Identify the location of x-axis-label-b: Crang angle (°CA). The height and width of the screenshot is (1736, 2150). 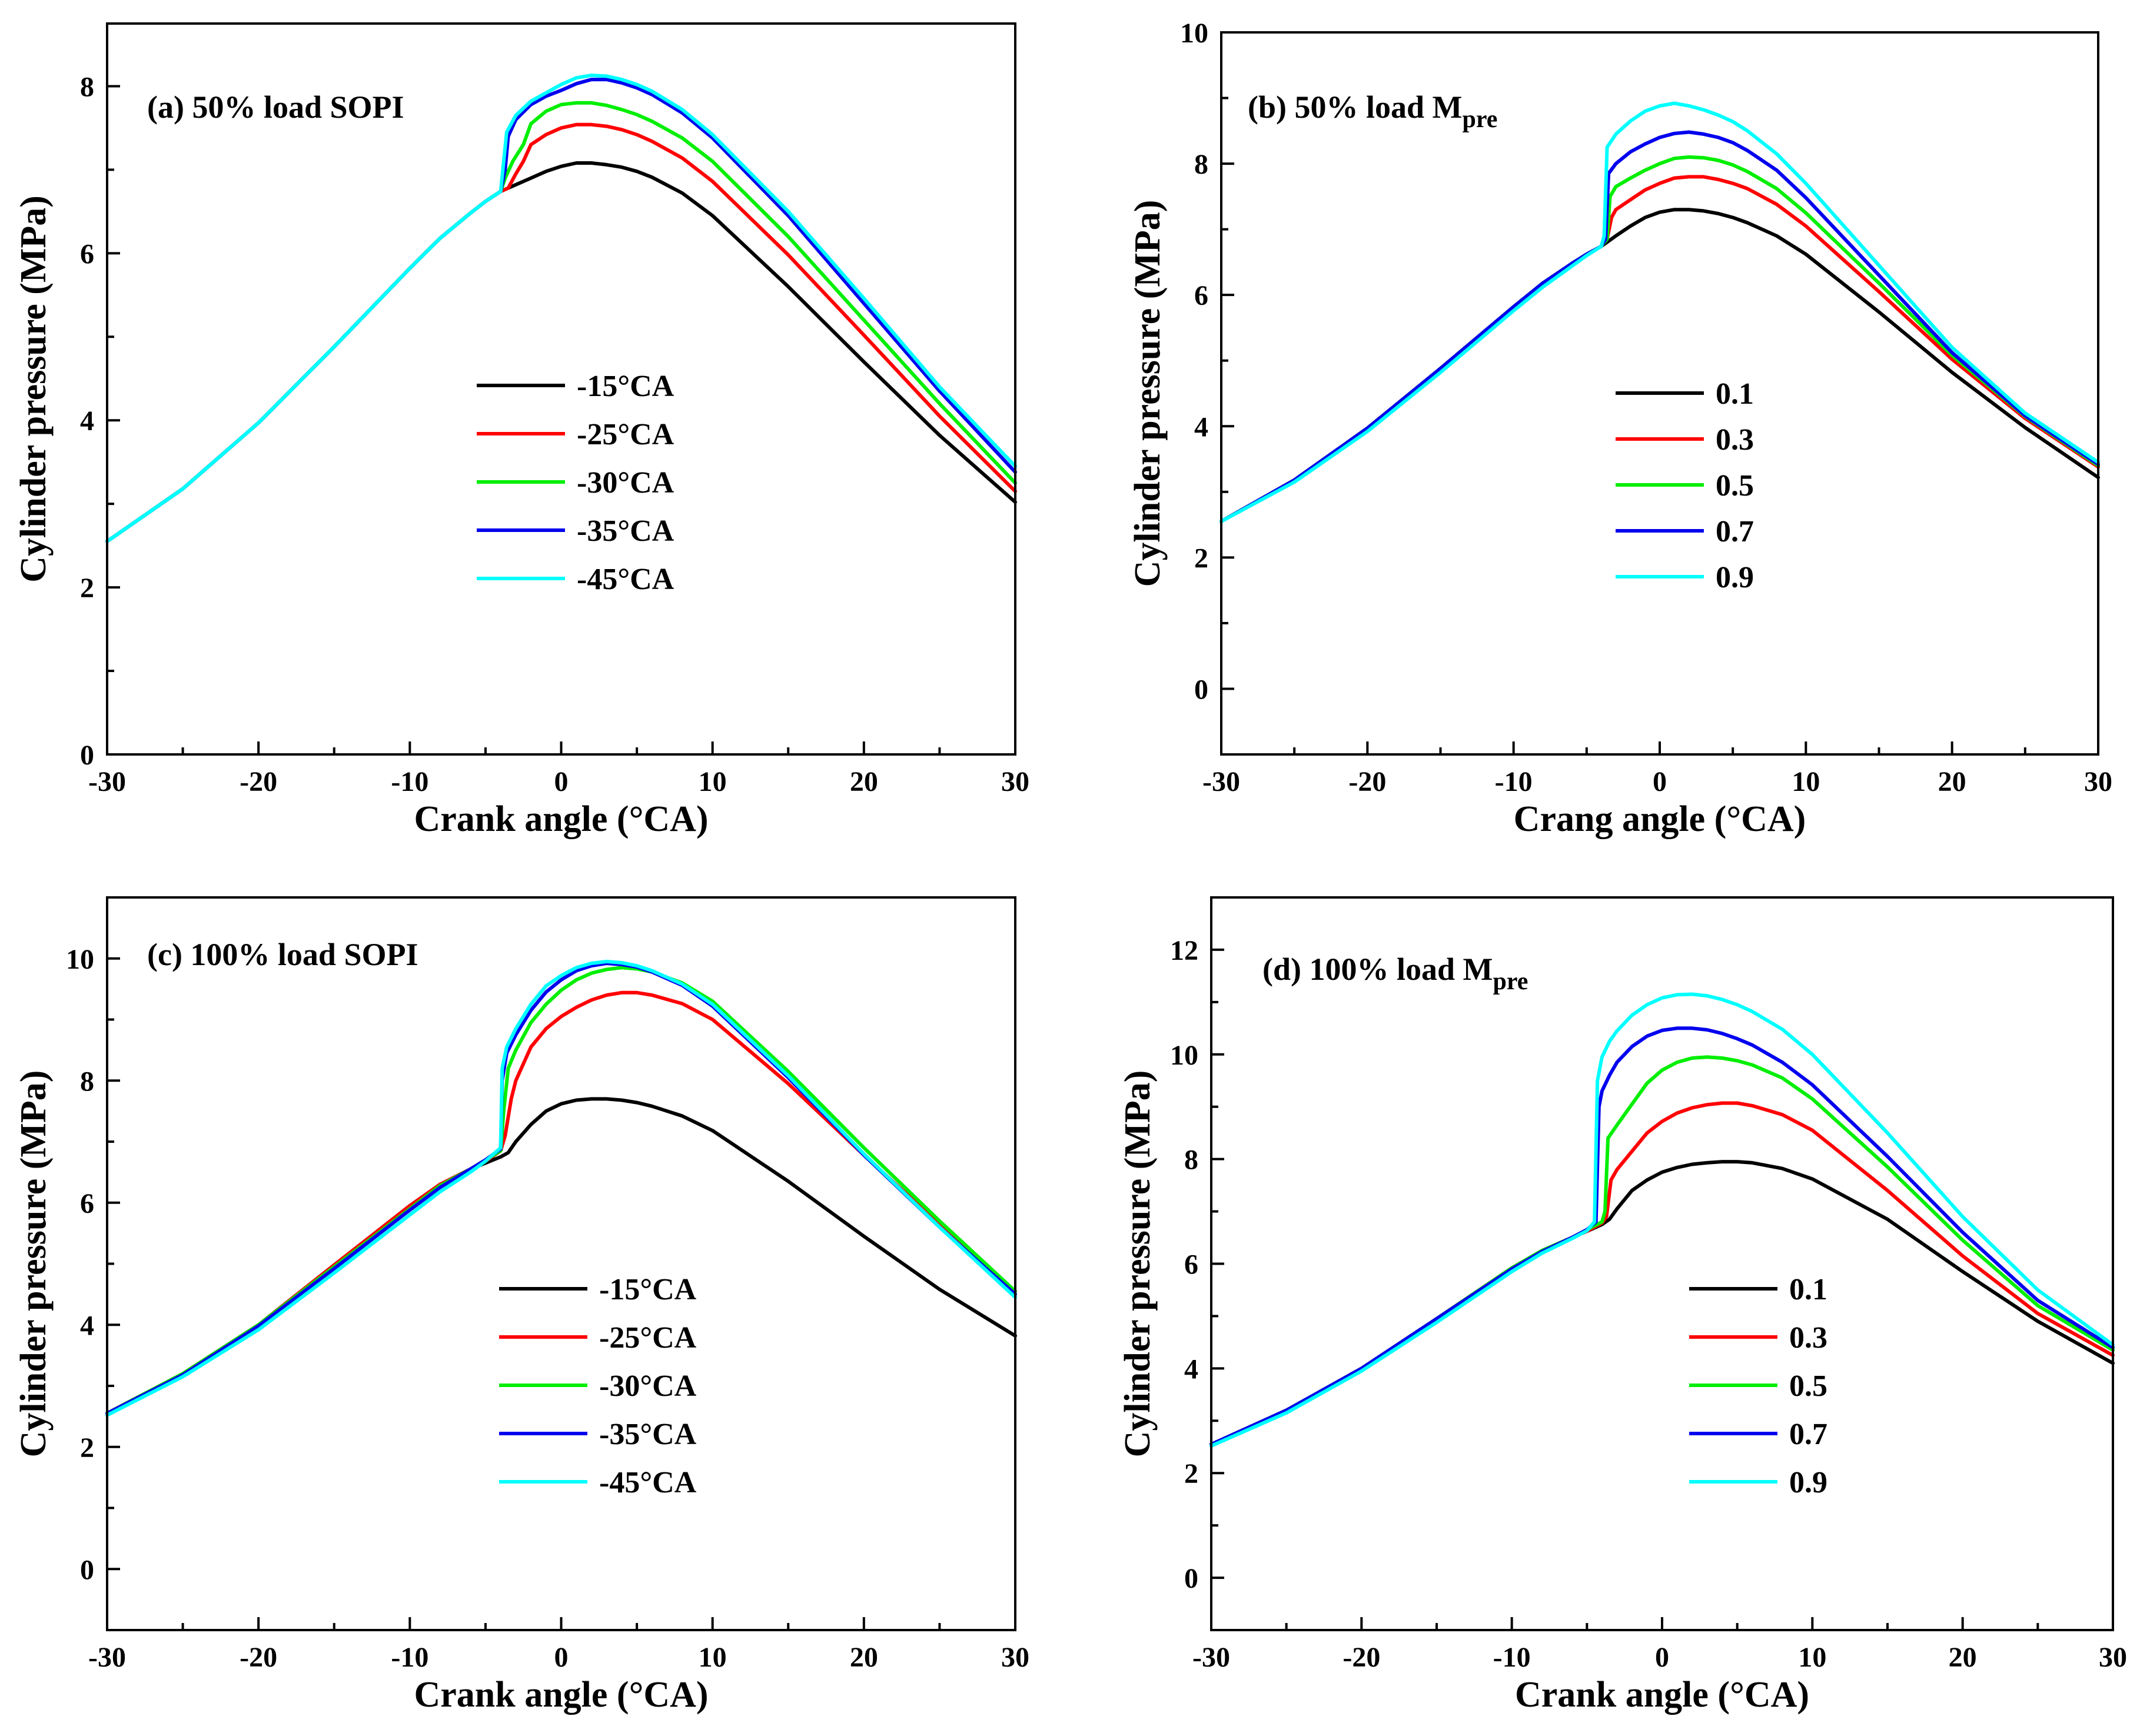
(1660, 819).